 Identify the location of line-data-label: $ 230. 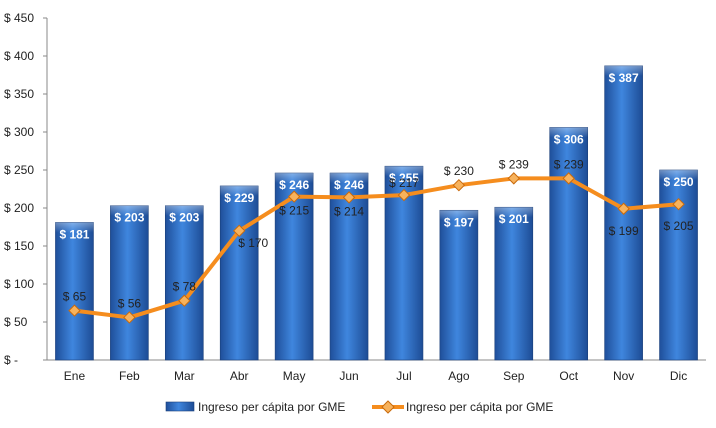
(459, 171).